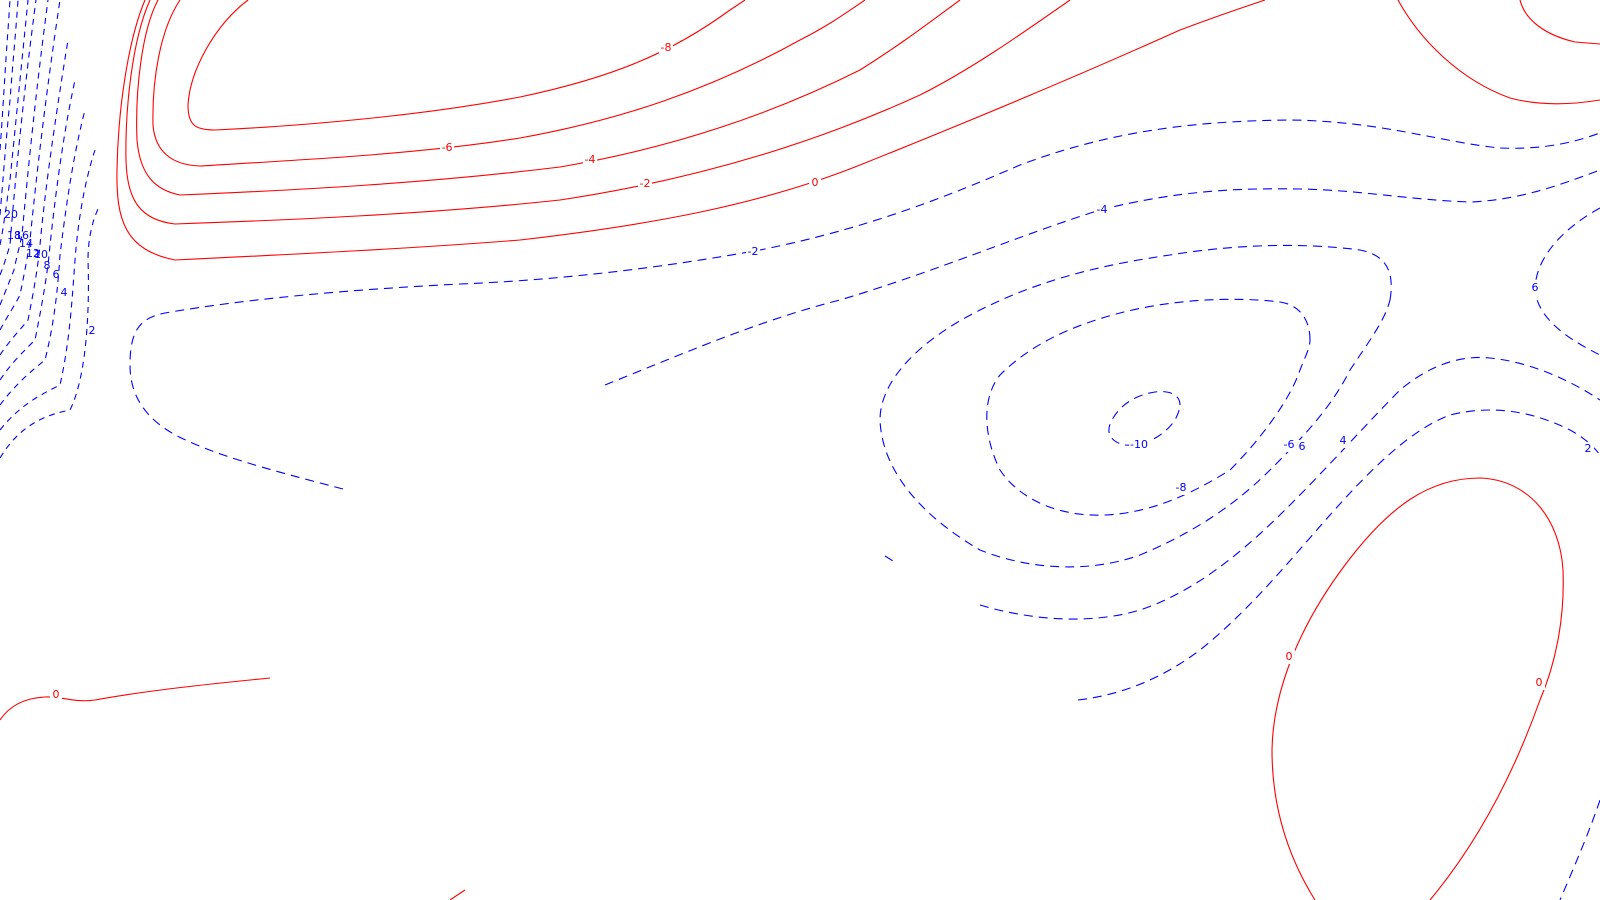 This screenshot has height=900, width=1600. What do you see at coordinates (889, 558) in the screenshot?
I see `blue-contour-small-fragment` at bounding box center [889, 558].